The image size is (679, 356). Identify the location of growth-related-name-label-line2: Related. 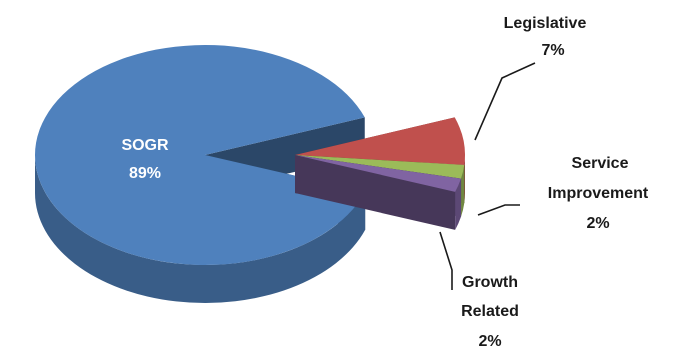
(490, 311).